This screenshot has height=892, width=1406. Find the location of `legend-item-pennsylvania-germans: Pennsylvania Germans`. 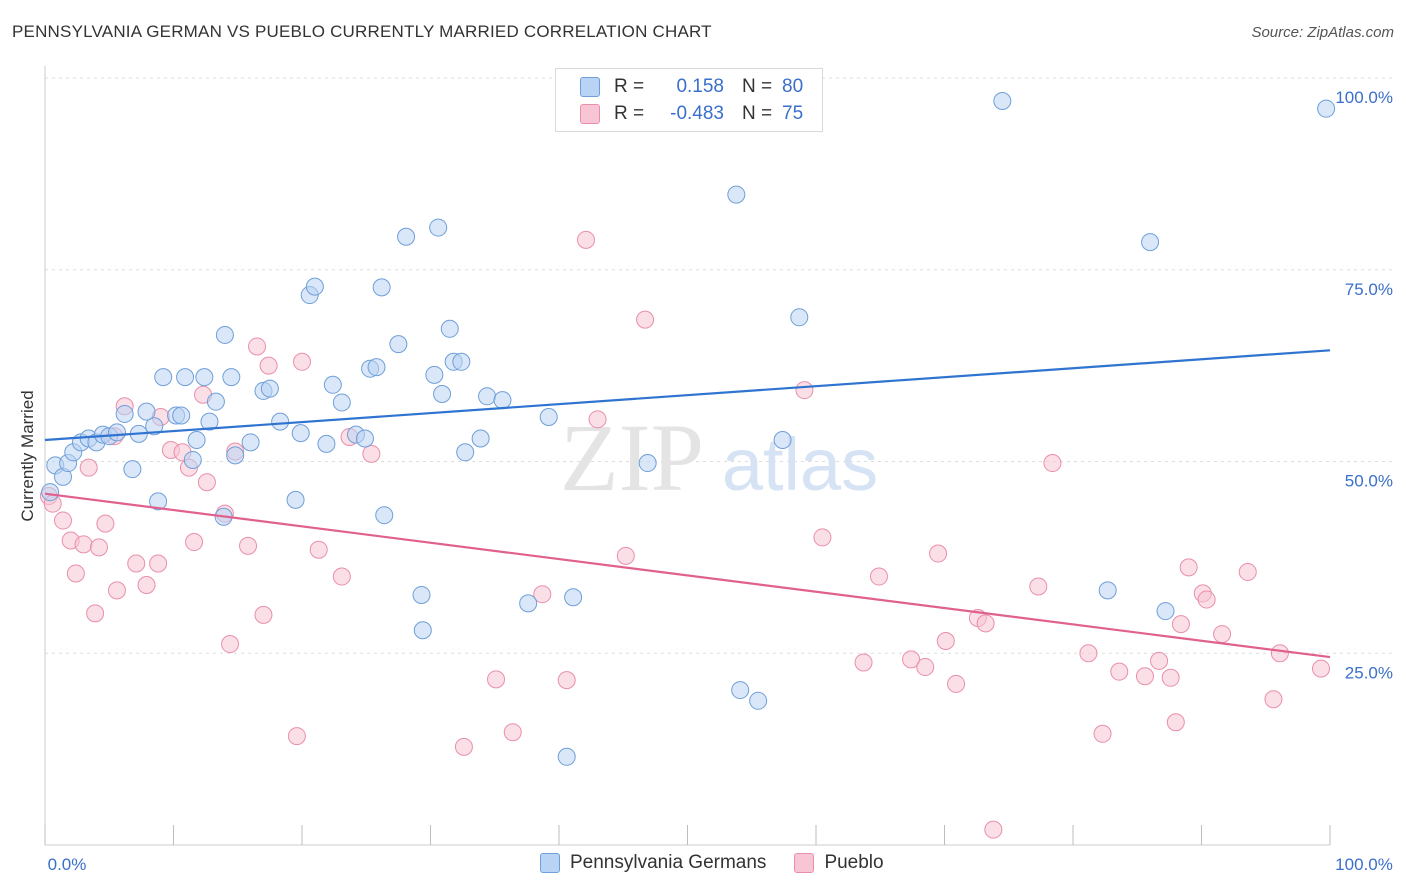

legend-item-pennsylvania-germans: Pennsylvania Germans is located at coordinates (653, 863).